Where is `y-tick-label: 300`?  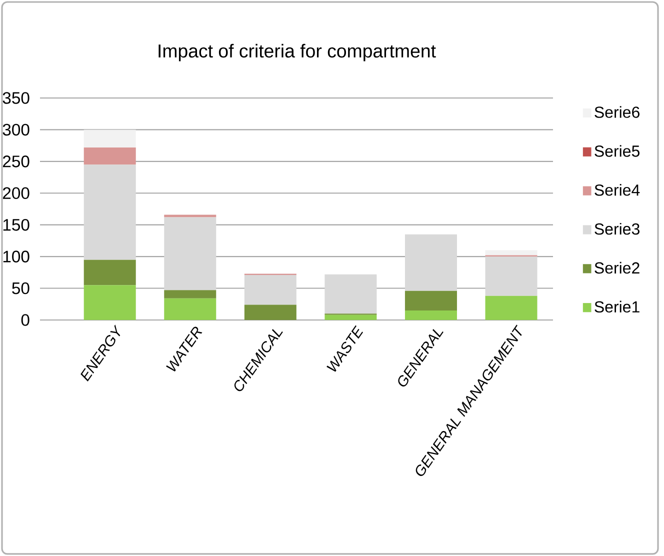
y-tick-label: 300 is located at coordinates (16, 130).